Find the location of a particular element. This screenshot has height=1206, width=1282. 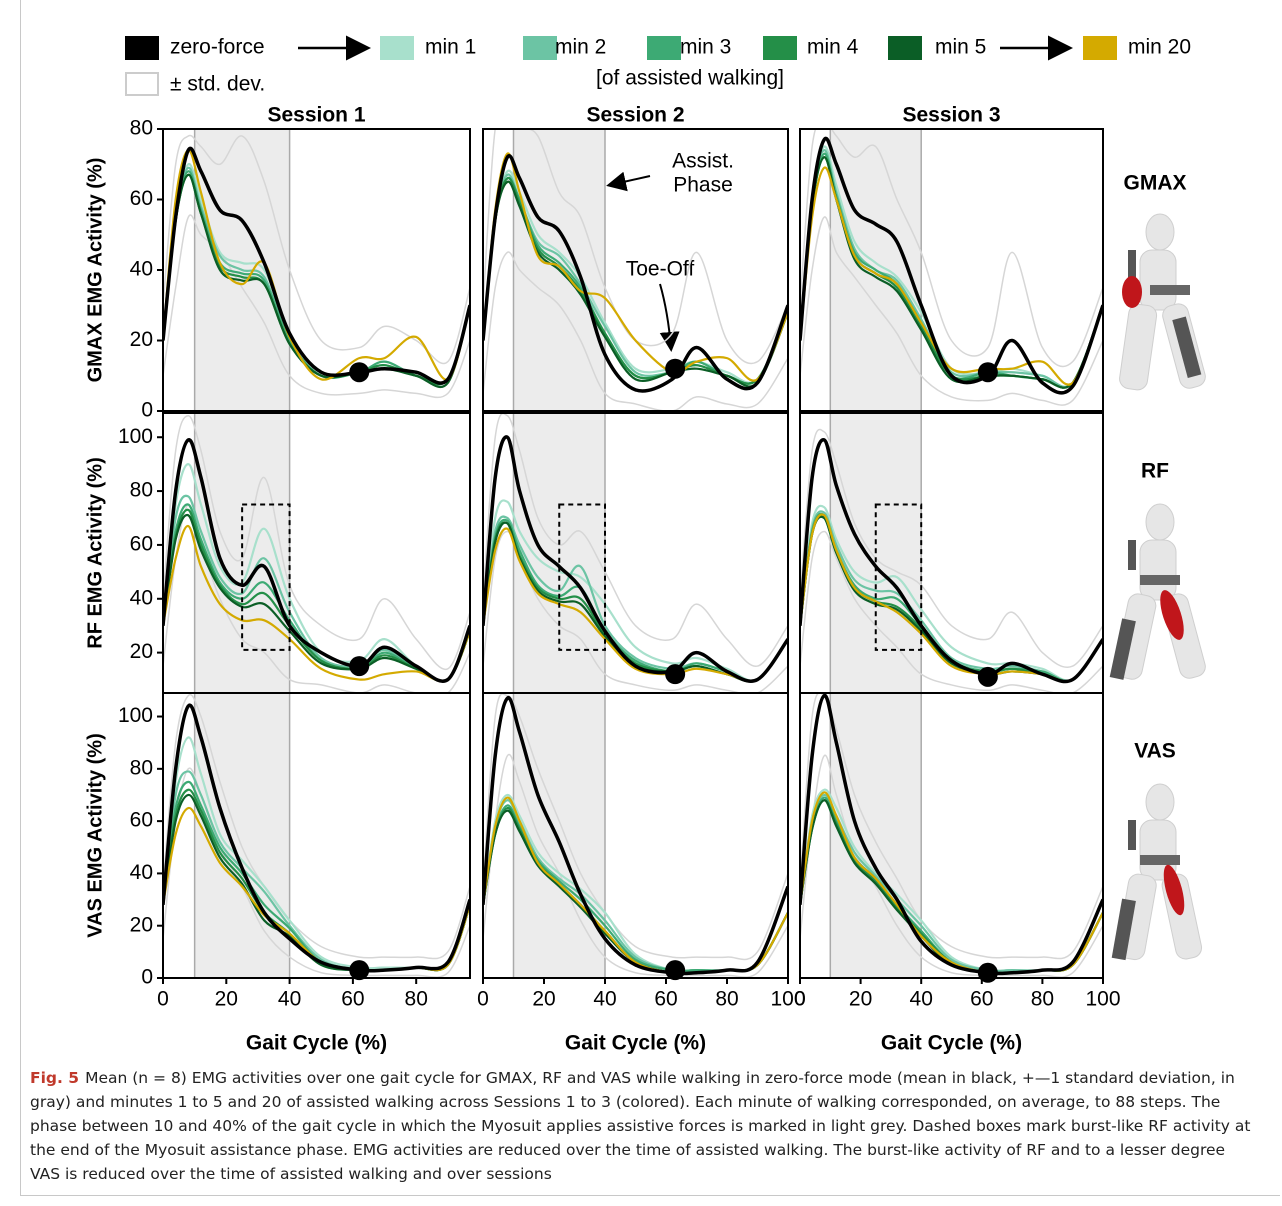

x-tick-label: 100 is located at coordinates (1102, 999).